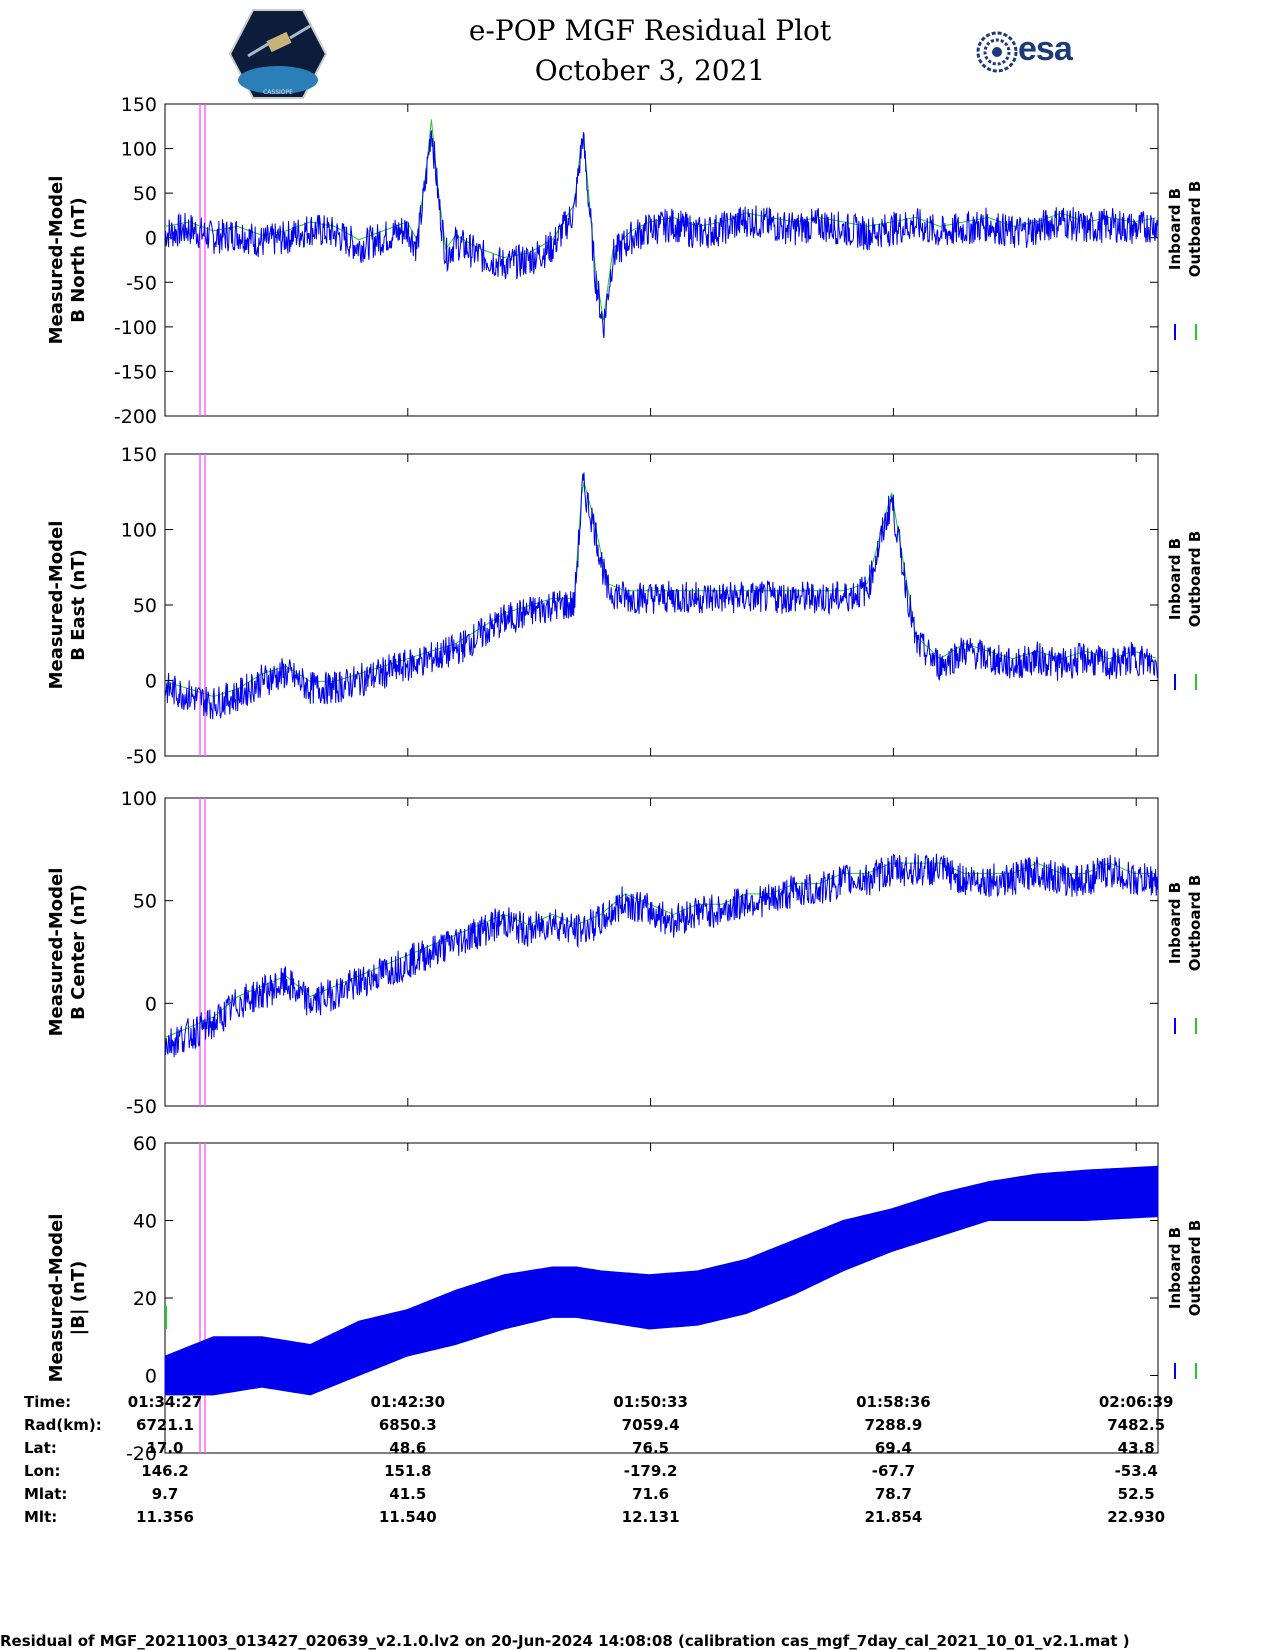  I want to click on orbit-row-value: -53.4, so click(1136, 1471).